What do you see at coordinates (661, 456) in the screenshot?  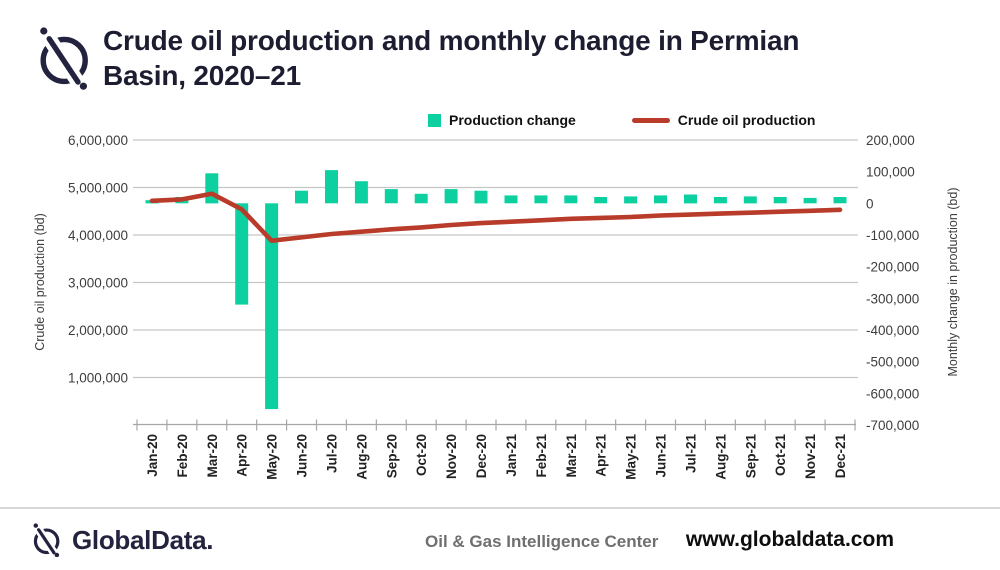 I see `x-axis-label: Jun-21` at bounding box center [661, 456].